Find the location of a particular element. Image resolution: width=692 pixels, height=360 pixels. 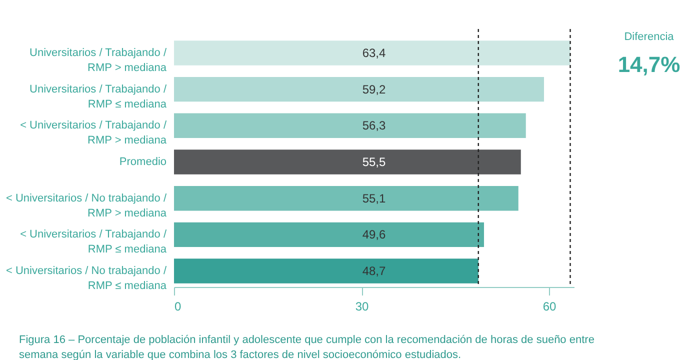

x-tick-label: 30 is located at coordinates (362, 307).